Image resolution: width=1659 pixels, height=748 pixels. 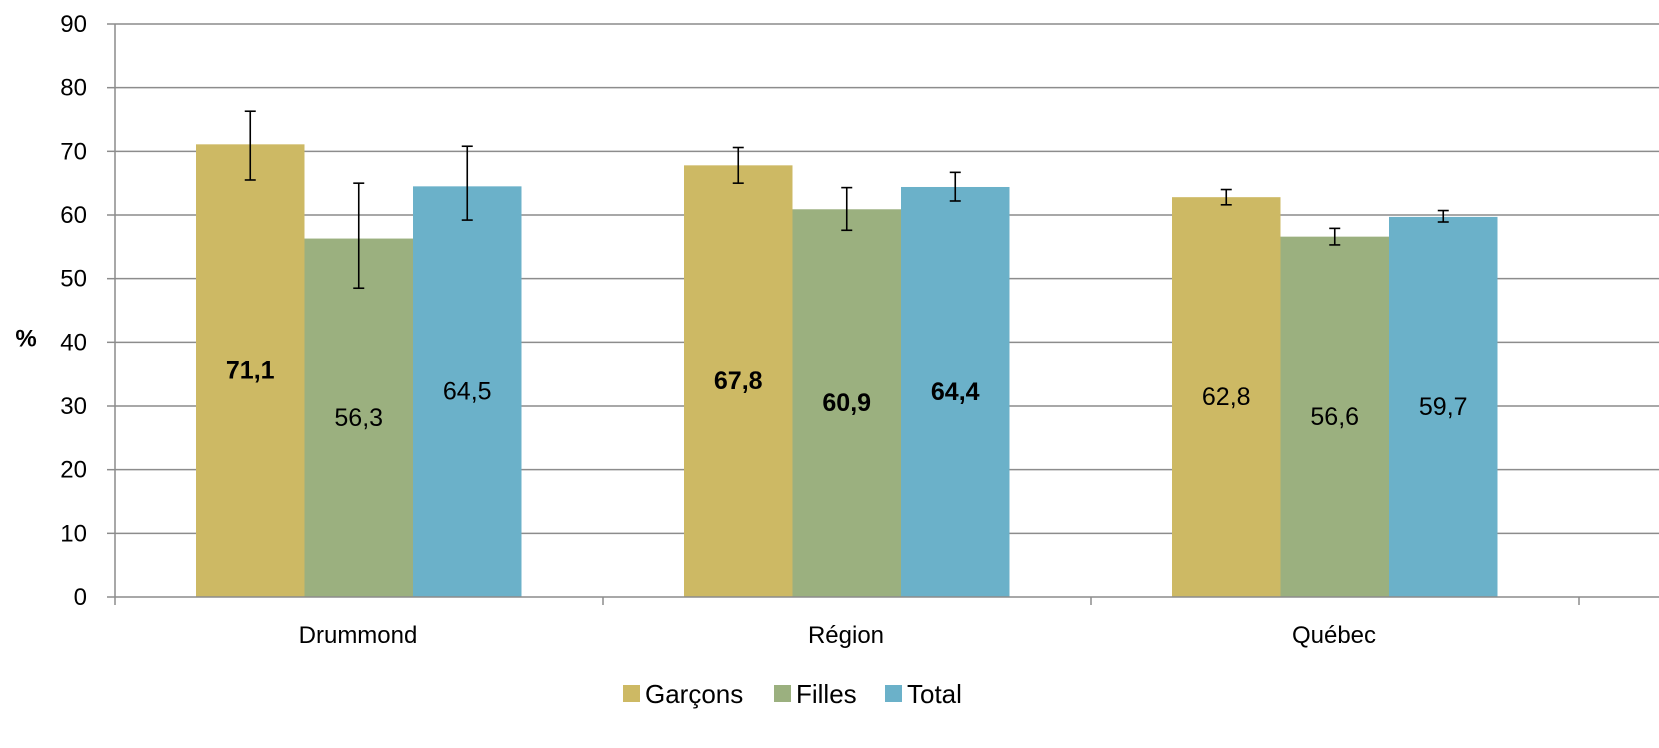 I want to click on category-label: Drummond, so click(x=358, y=635).